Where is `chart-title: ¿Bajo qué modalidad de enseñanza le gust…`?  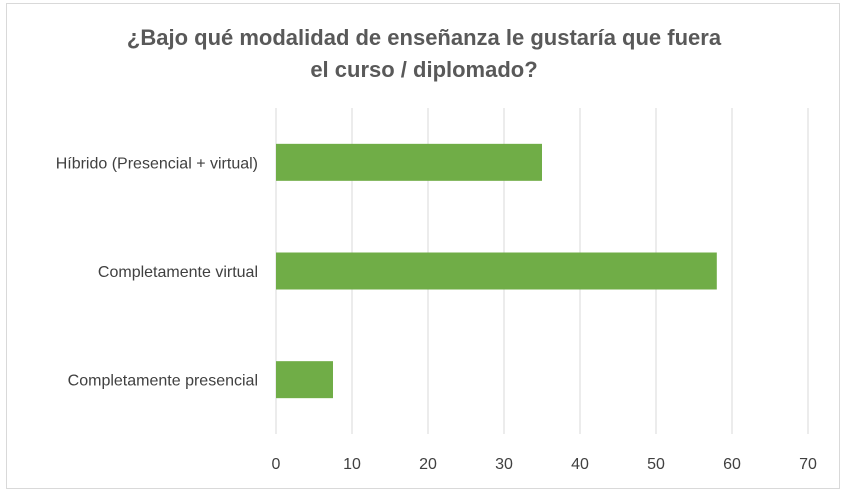 chart-title: ¿Bajo qué modalidad de enseñanza le gust… is located at coordinates (424, 54).